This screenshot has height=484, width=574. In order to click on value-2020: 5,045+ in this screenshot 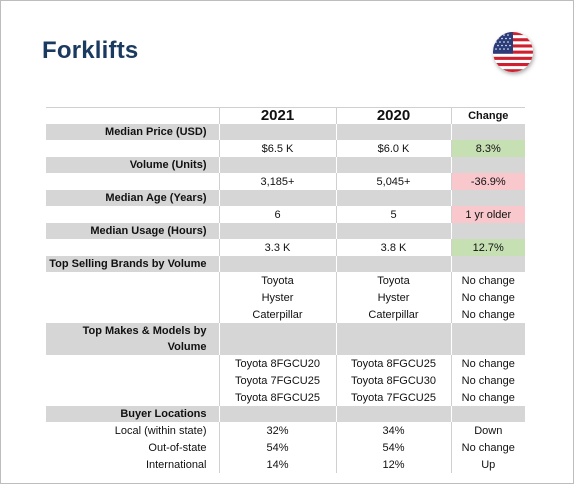, I will do `click(393, 181)`.